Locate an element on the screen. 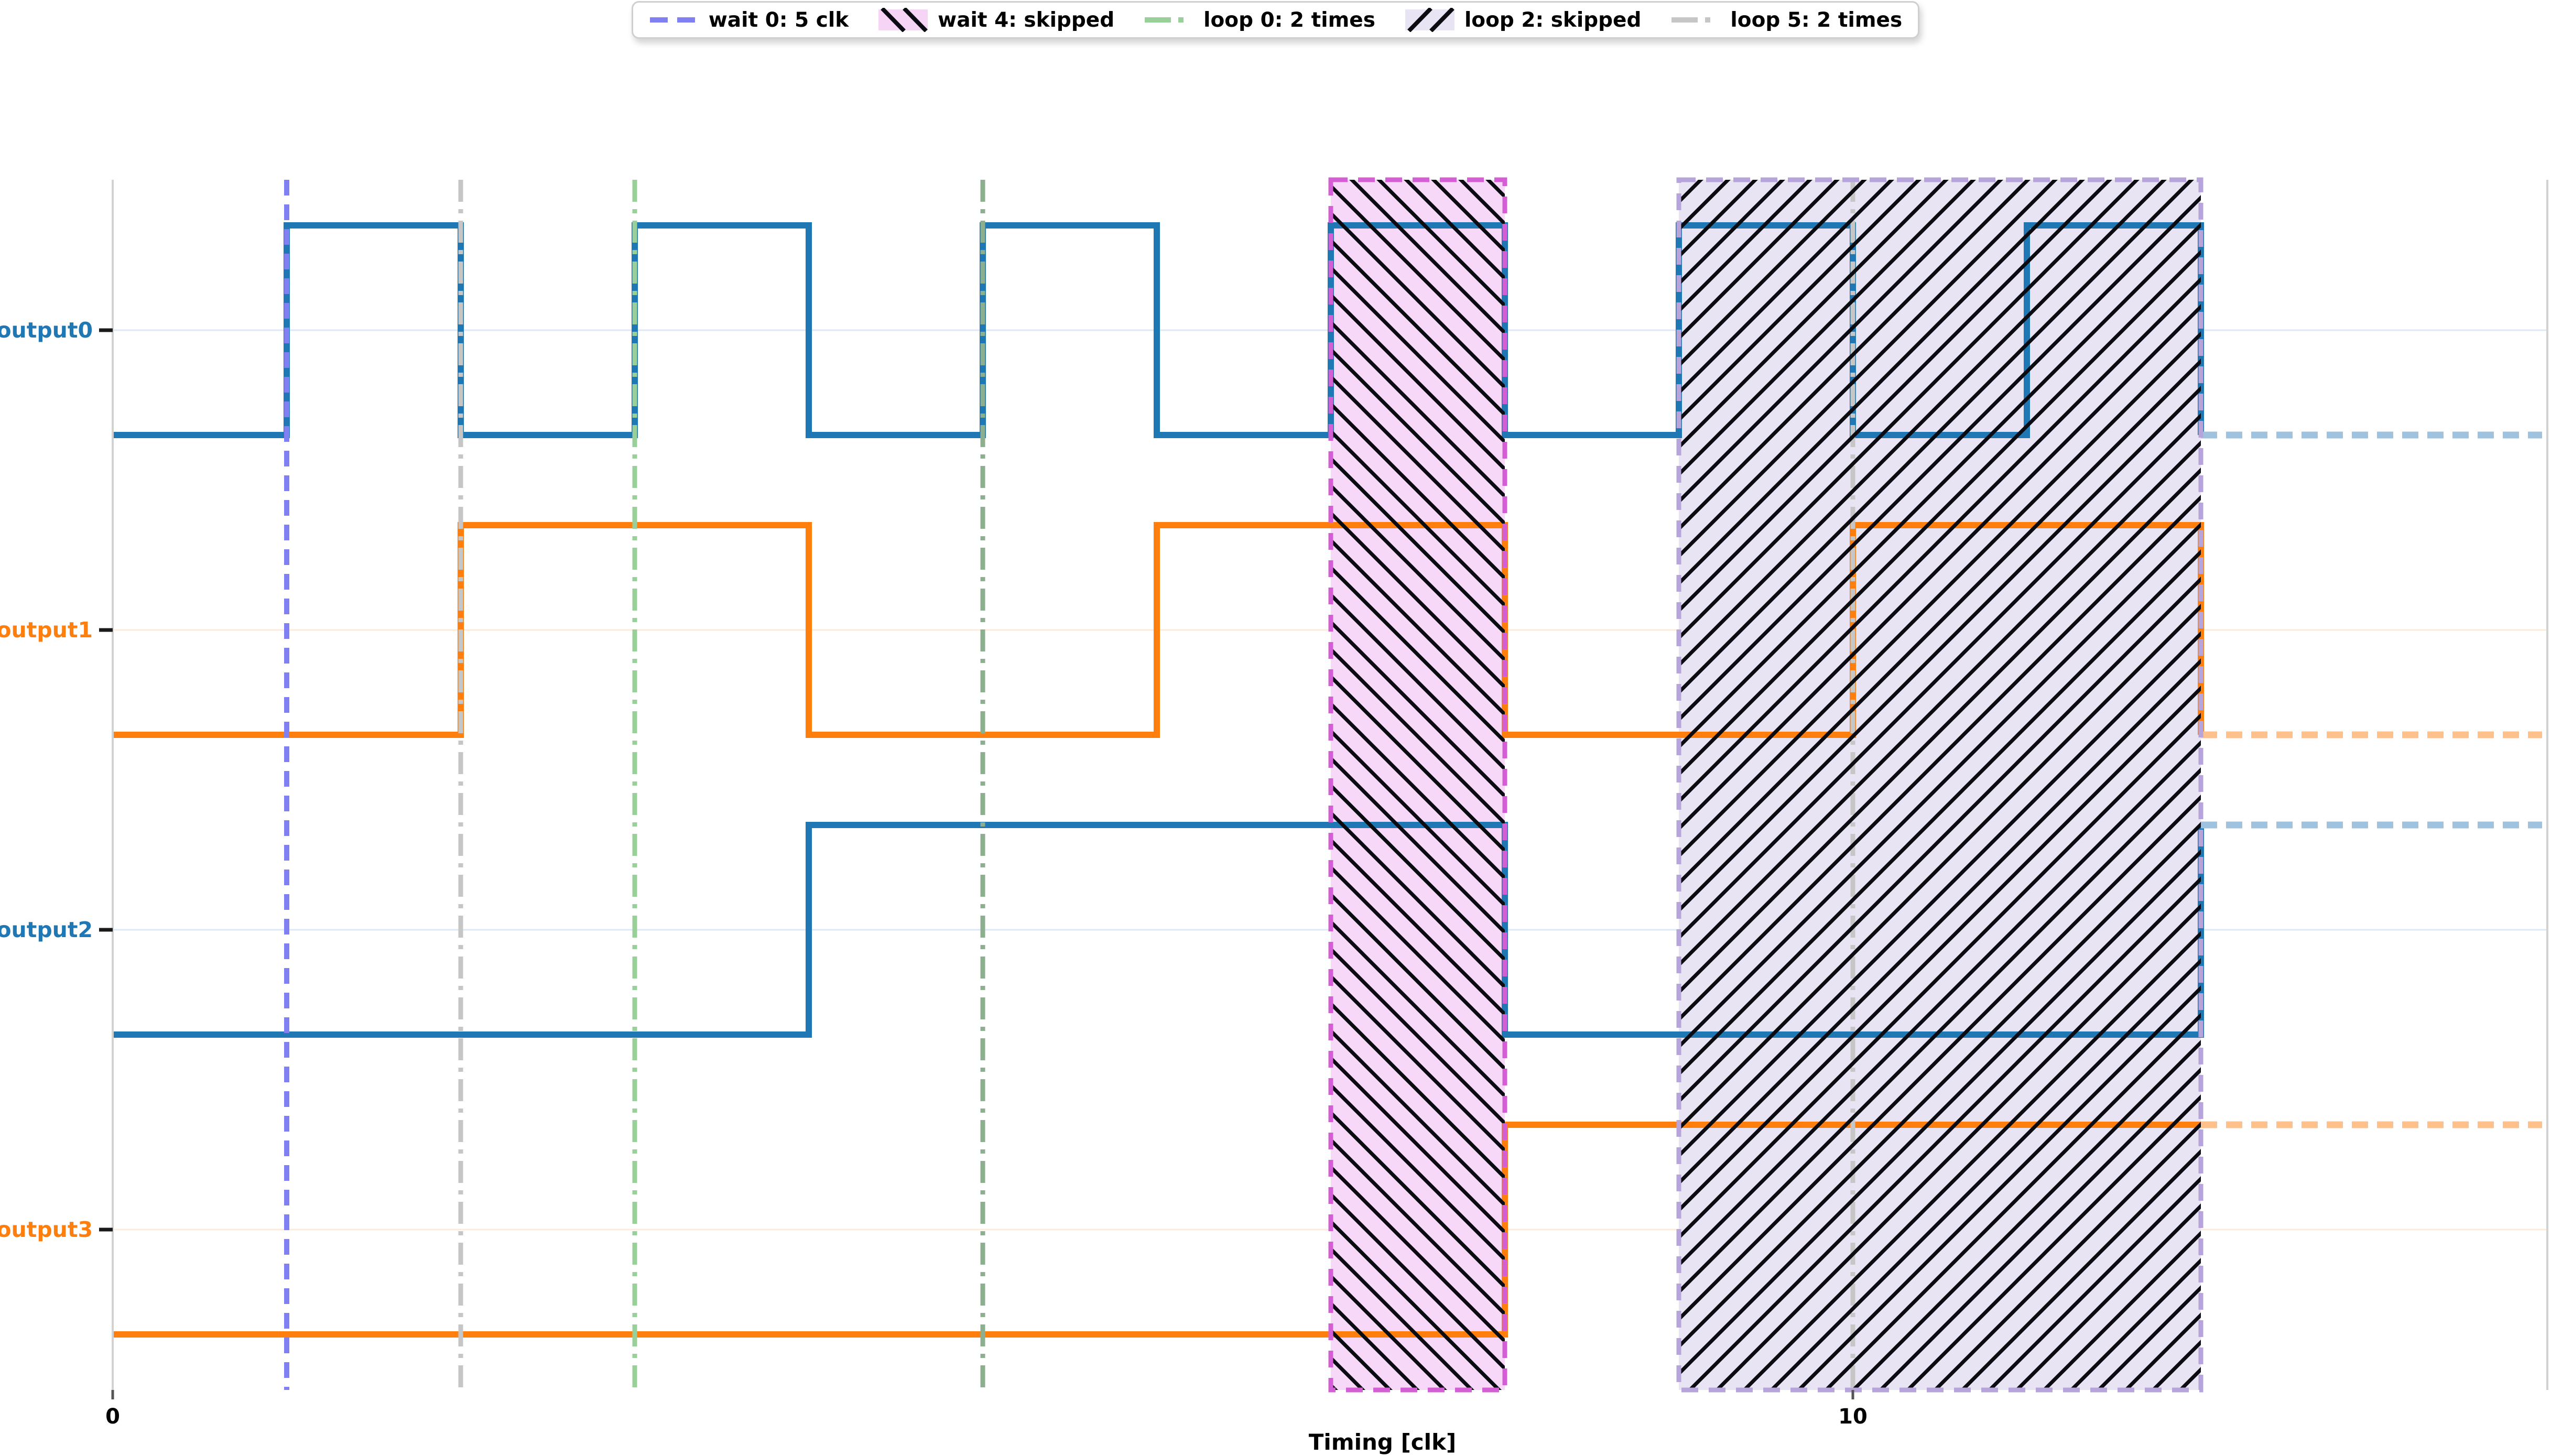 This screenshot has height=1456, width=2551. legend-label: wait 4: skipped is located at coordinates (1026, 20).